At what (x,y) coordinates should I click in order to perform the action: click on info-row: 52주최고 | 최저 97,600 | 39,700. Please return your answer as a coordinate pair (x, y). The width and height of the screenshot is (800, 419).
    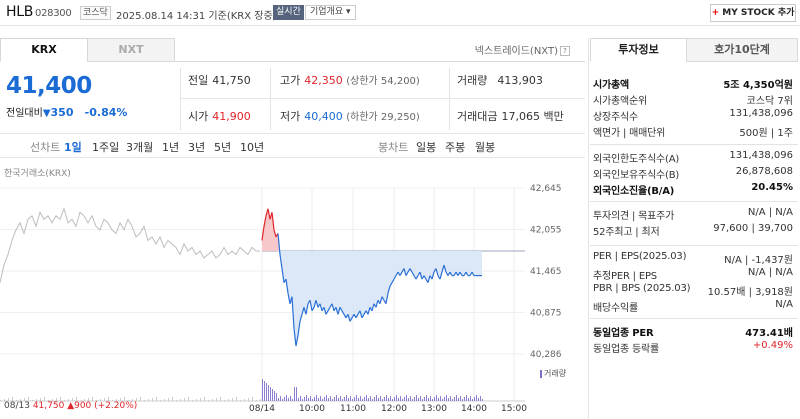
    Looking at the image, I should click on (693, 231).